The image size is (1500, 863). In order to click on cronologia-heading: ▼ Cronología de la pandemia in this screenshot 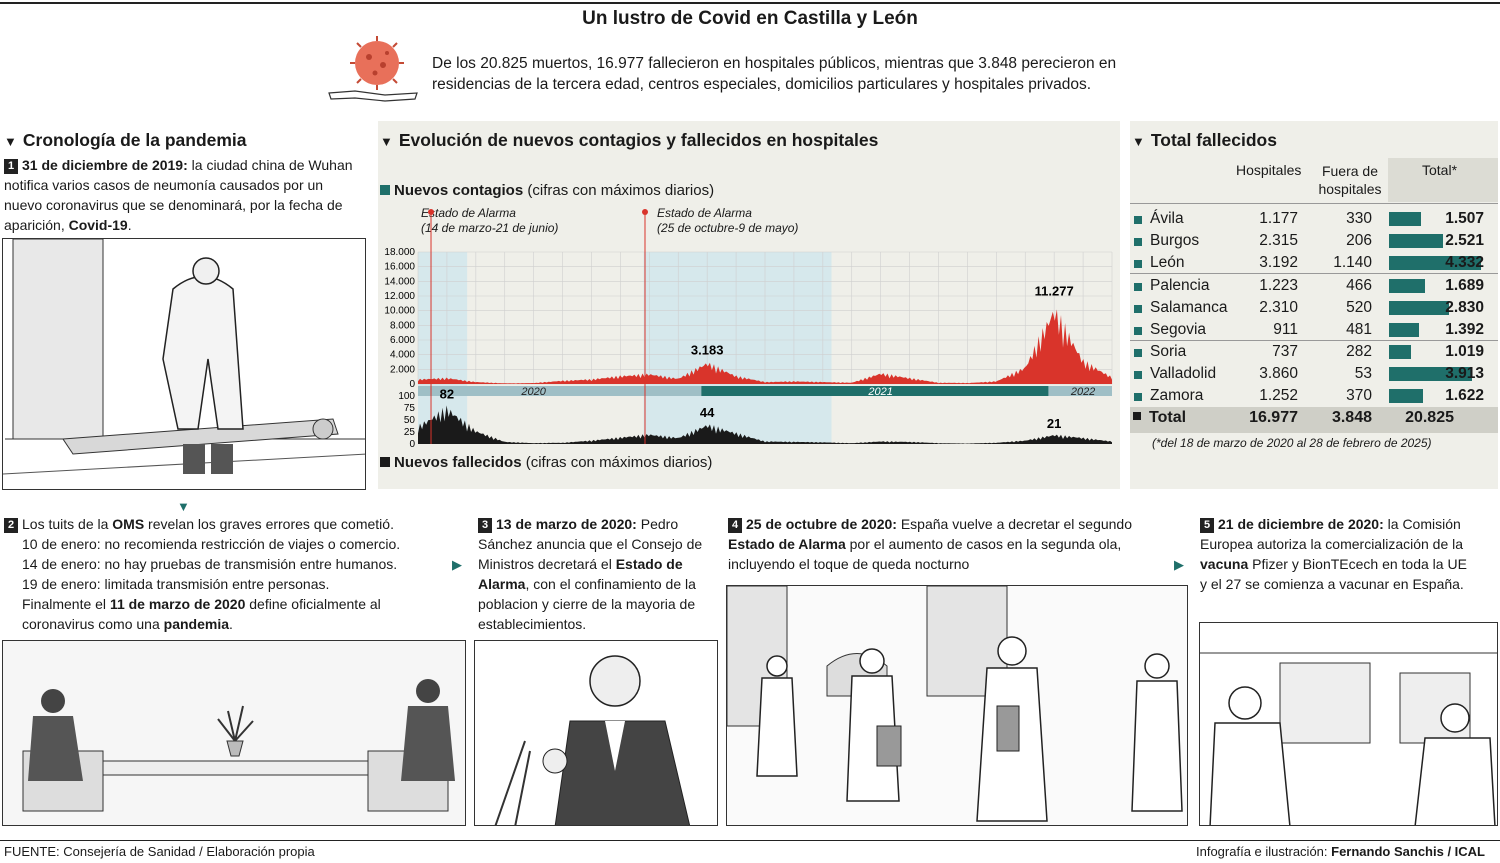, I will do `click(125, 140)`.